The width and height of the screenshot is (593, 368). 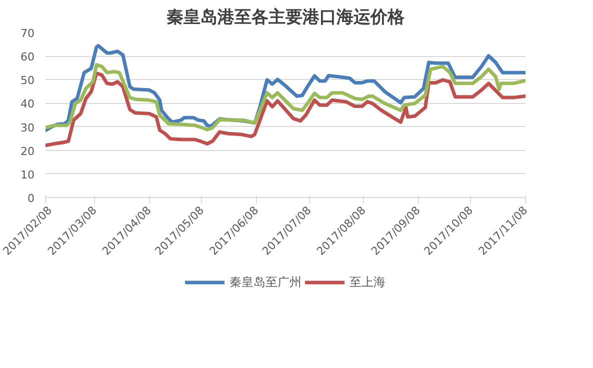 What do you see at coordinates (31, 198) in the screenshot?
I see `y-tick-label: 0` at bounding box center [31, 198].